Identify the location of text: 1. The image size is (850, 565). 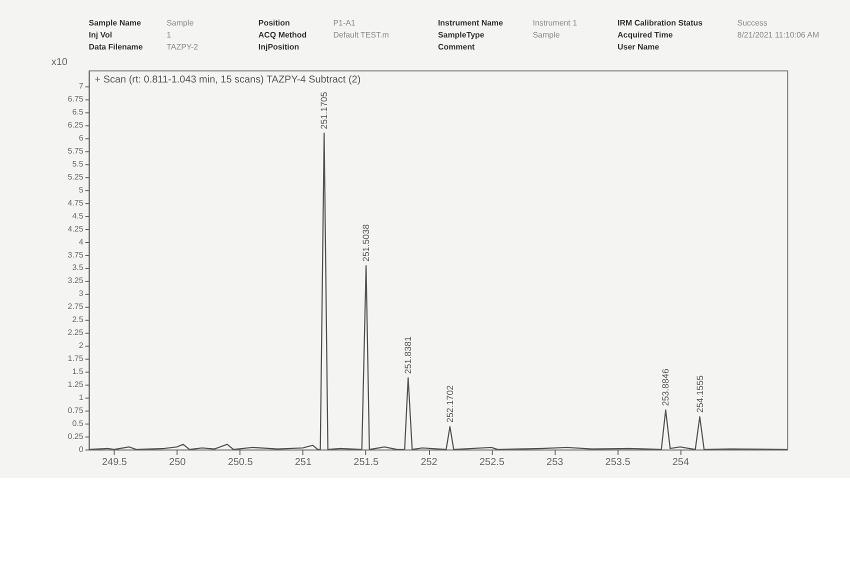
(169, 35).